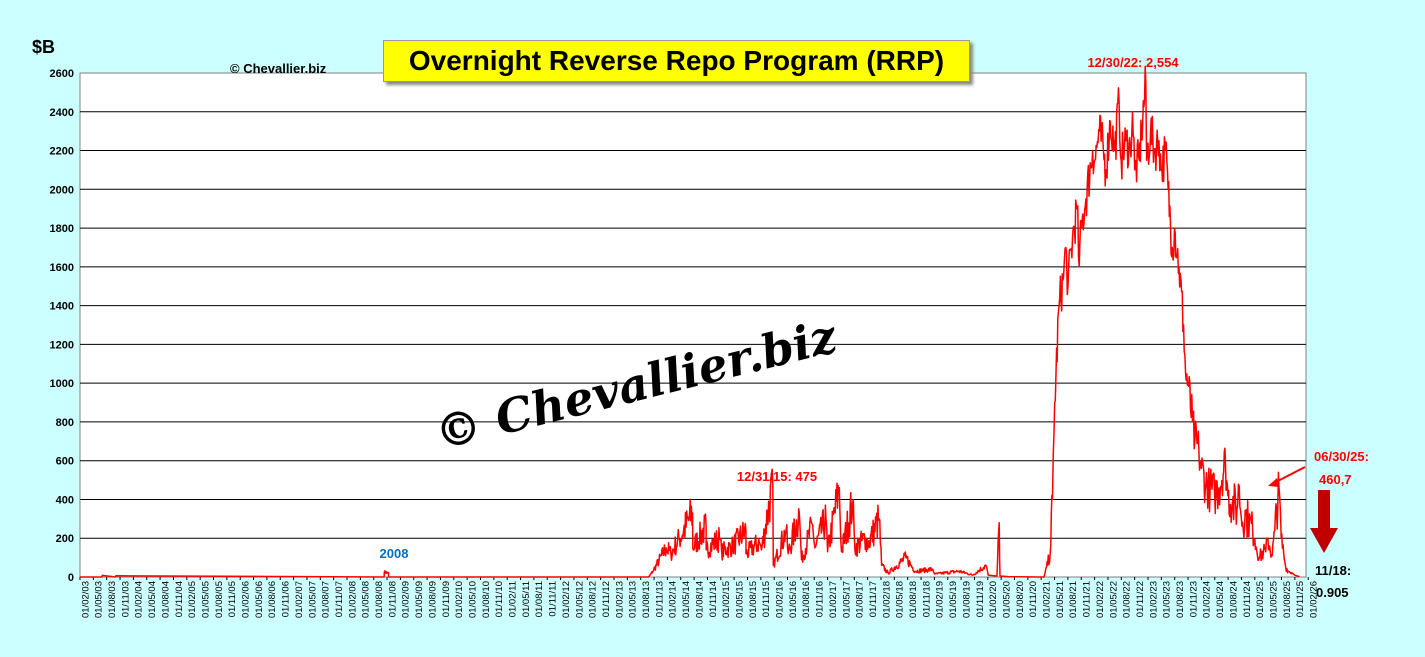  What do you see at coordinates (62, 268) in the screenshot?
I see `y-tick-label: 1600` at bounding box center [62, 268].